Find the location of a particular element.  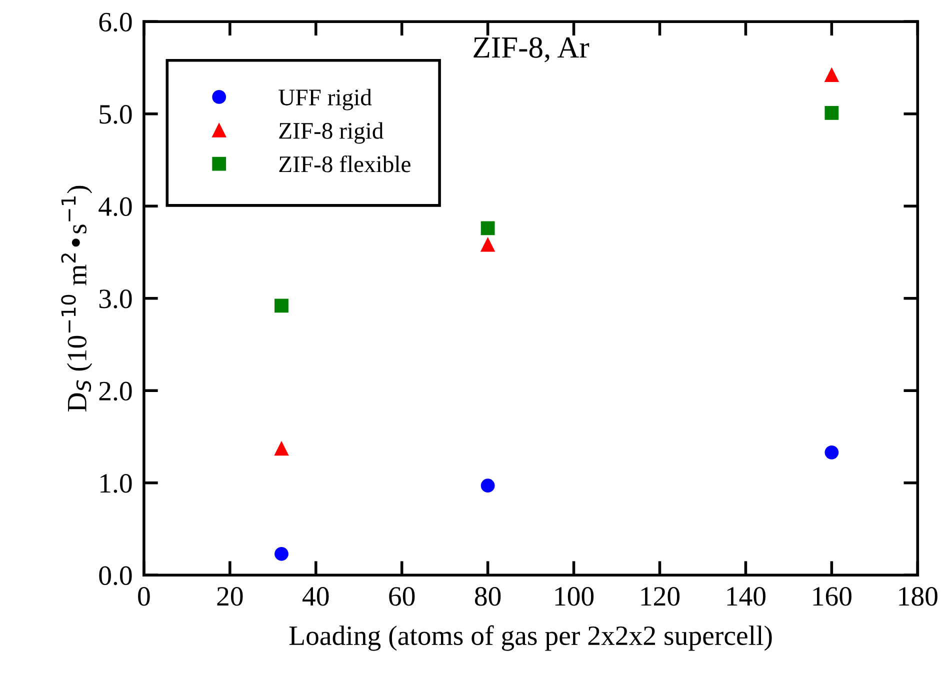

x-tick-label: 80 is located at coordinates (487, 596).